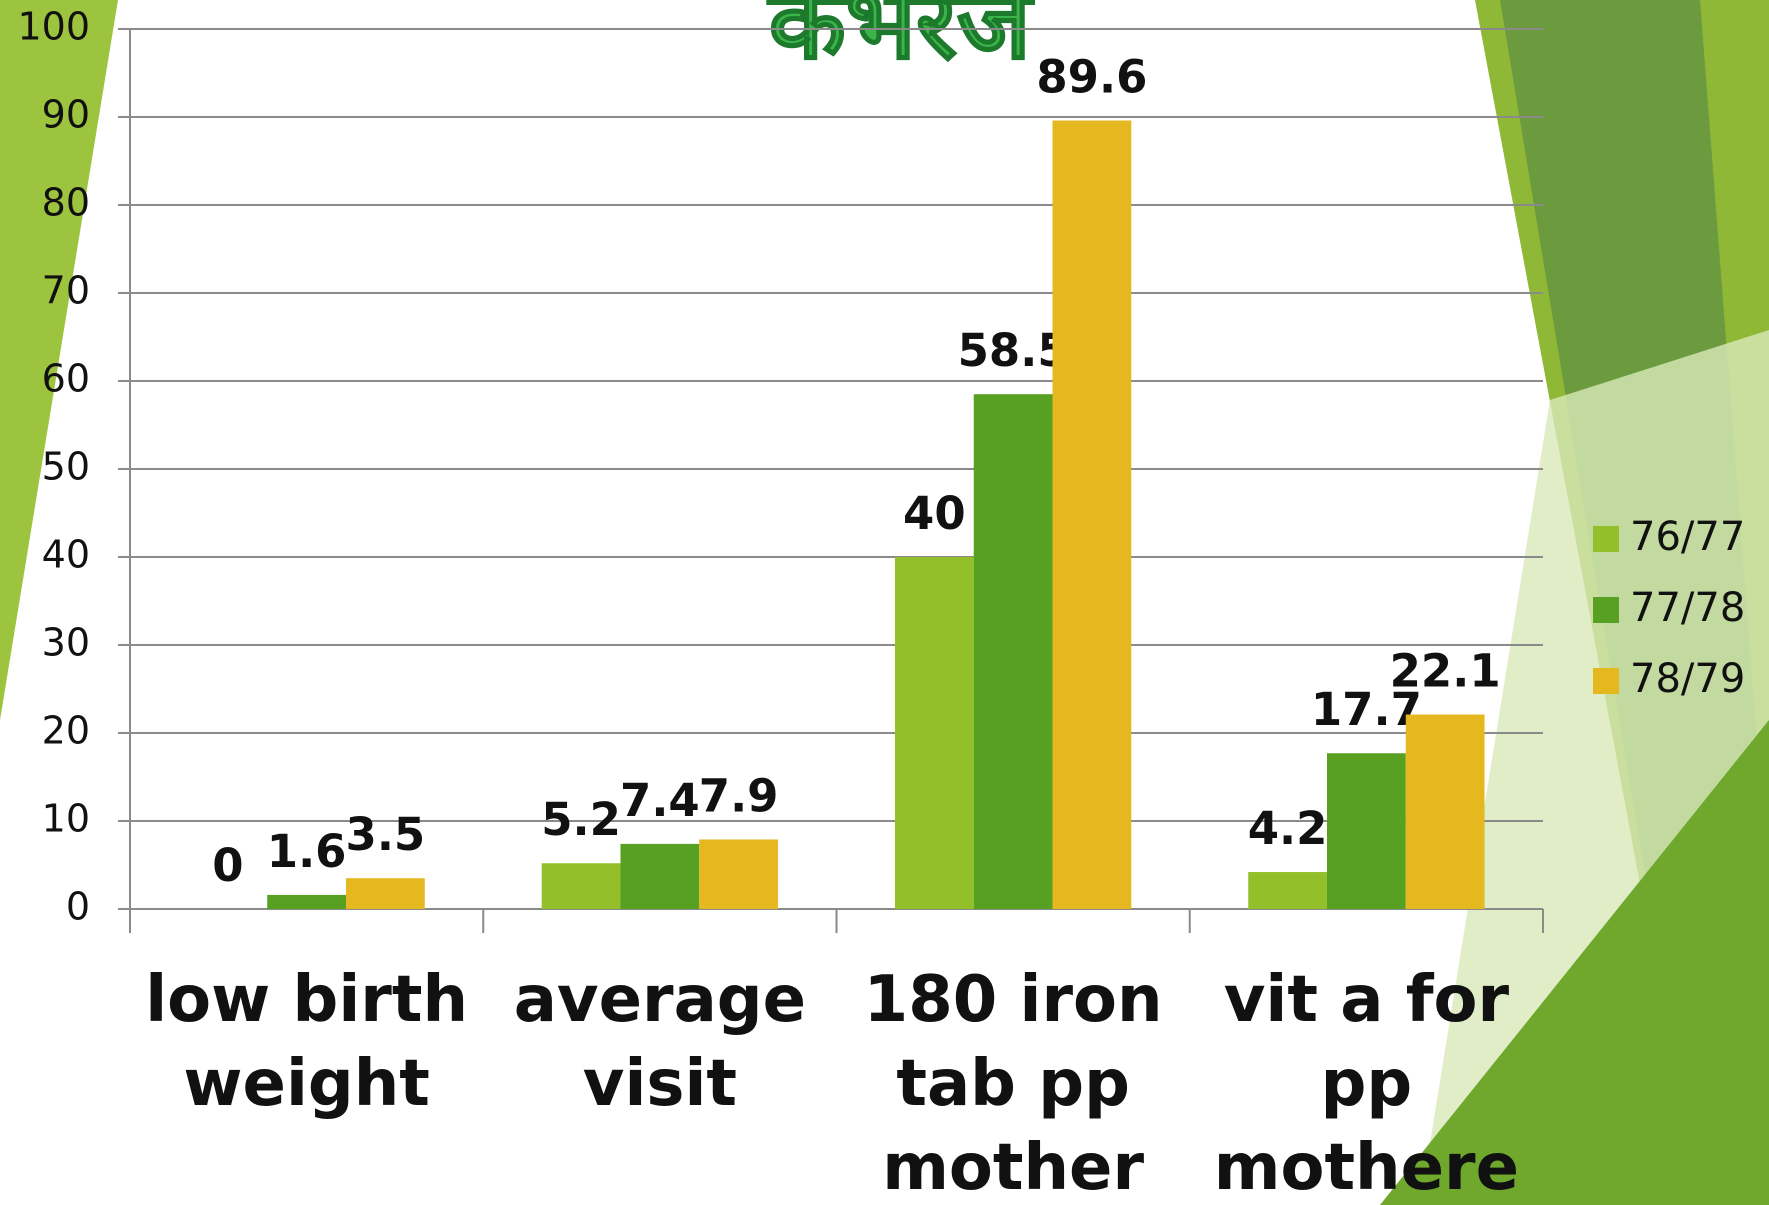 The height and width of the screenshot is (1205, 1769). What do you see at coordinates (66, 379) in the screenshot?
I see `y-tick-label: 60` at bounding box center [66, 379].